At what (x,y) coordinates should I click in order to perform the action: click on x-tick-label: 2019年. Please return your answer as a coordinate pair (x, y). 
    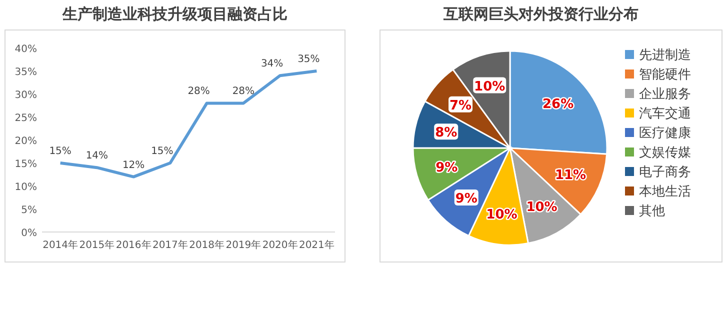
    Looking at the image, I should click on (244, 245).